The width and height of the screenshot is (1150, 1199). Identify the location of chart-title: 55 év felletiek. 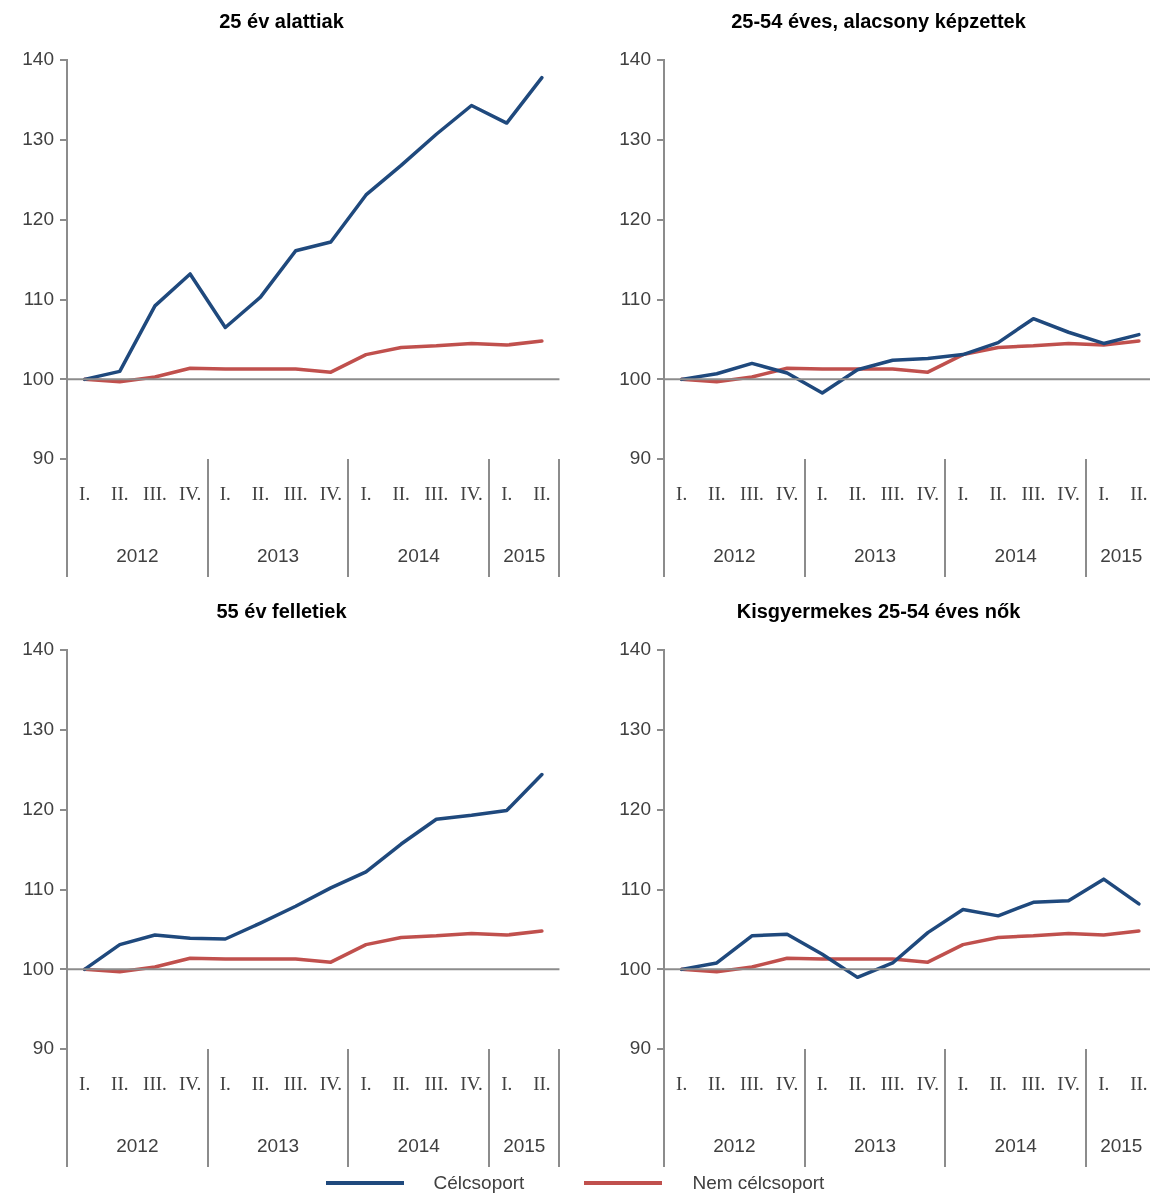
(282, 610).